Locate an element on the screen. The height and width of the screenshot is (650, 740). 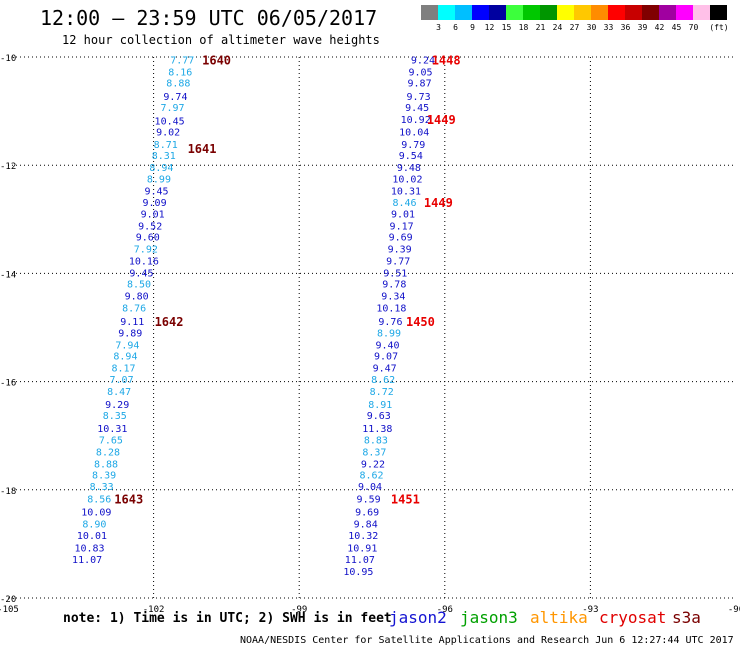
lat-tick-label: -12 is located at coordinates (8, 167).